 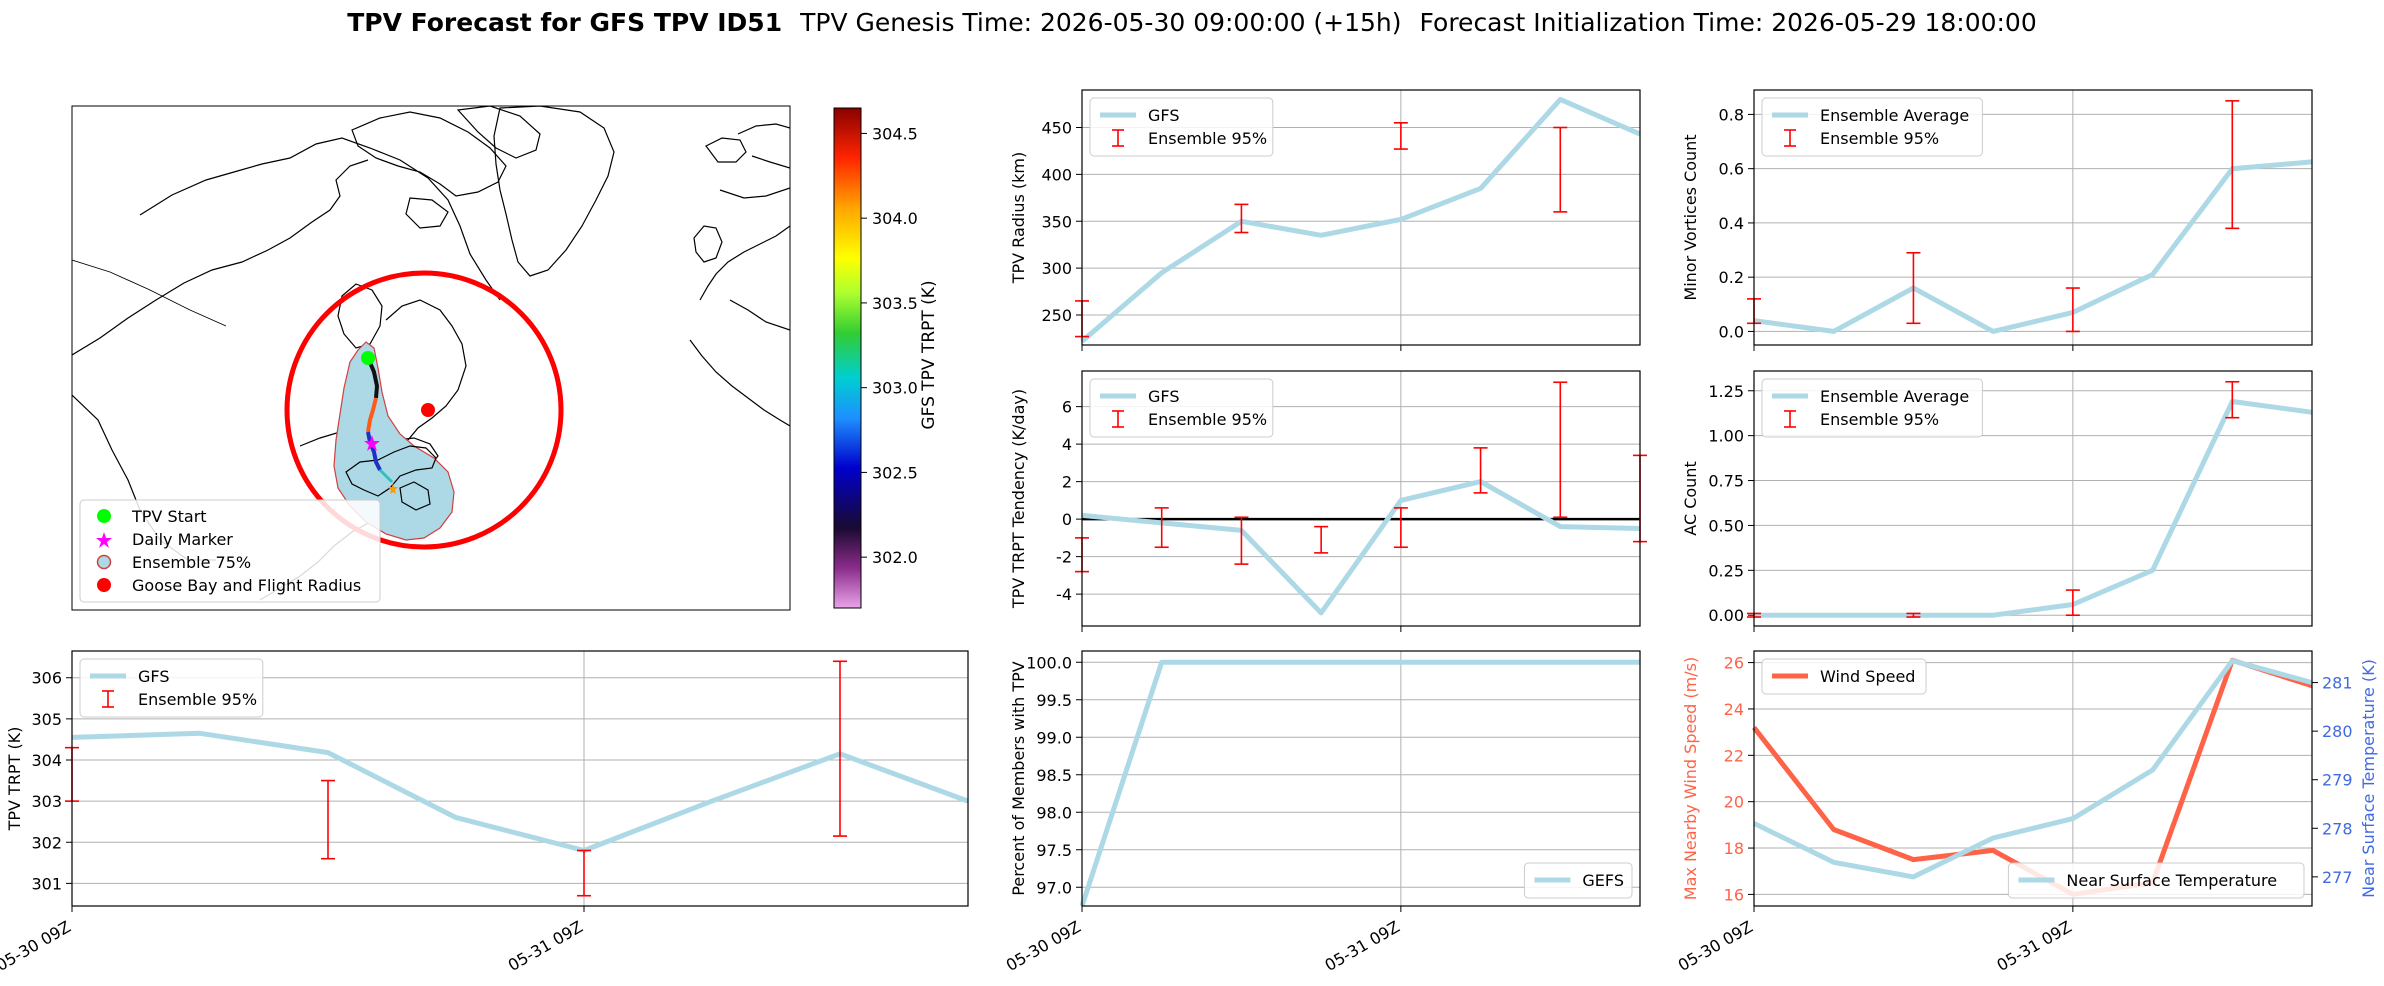 What do you see at coordinates (1690, 778) in the screenshot?
I see `y-axis-label: Max Nearby Wind Speed (m/s)` at bounding box center [1690, 778].